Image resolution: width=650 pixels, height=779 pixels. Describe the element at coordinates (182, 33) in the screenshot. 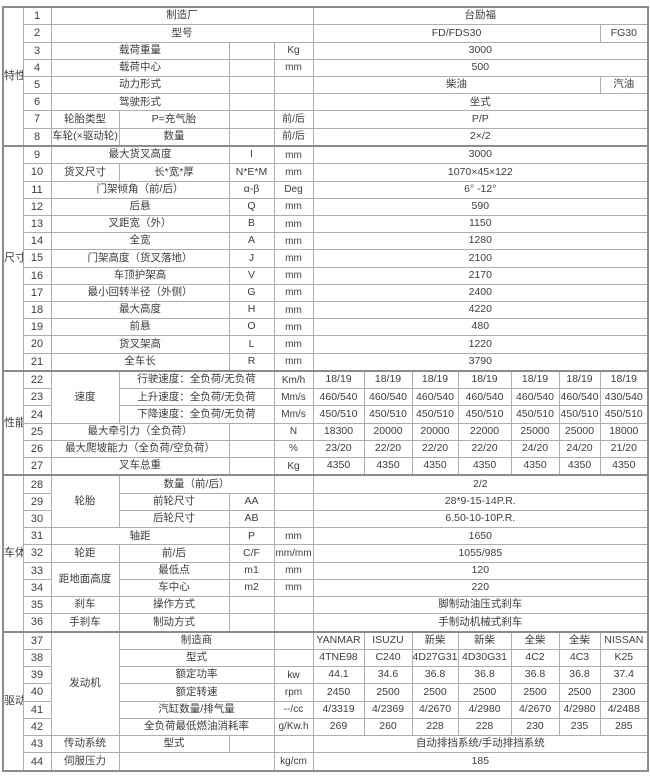

I see `spec-label: 型号` at that location.